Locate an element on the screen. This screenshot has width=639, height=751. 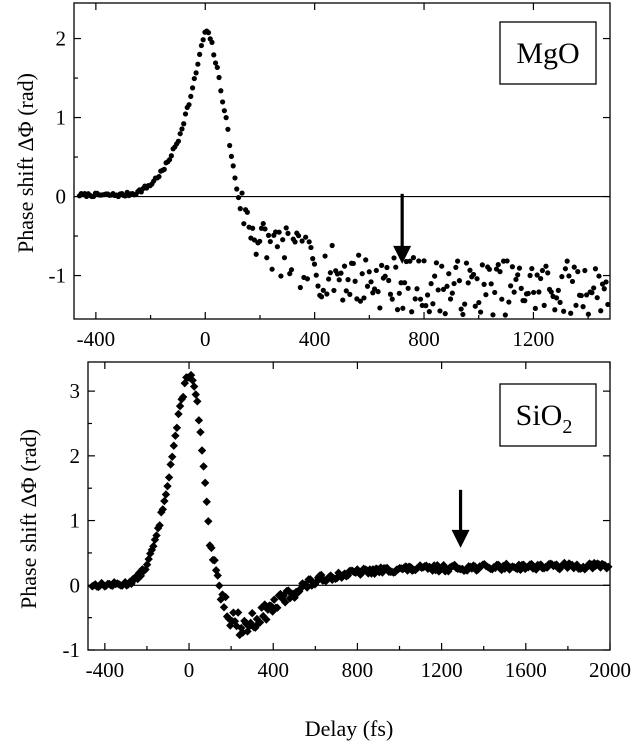
y-tick-label: 3 is located at coordinates (75, 391).